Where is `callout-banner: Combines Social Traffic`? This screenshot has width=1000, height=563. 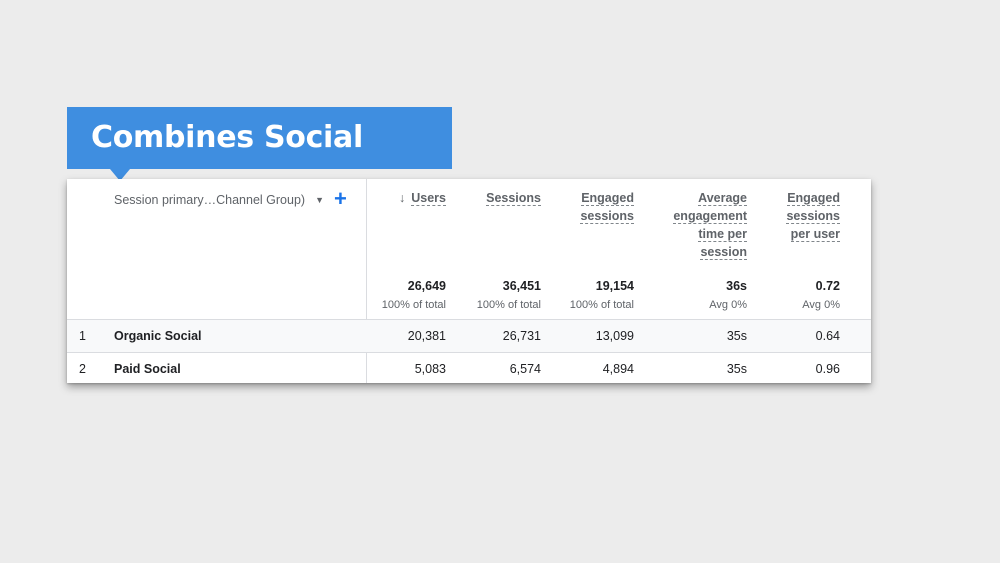 callout-banner: Combines Social Traffic is located at coordinates (259, 162).